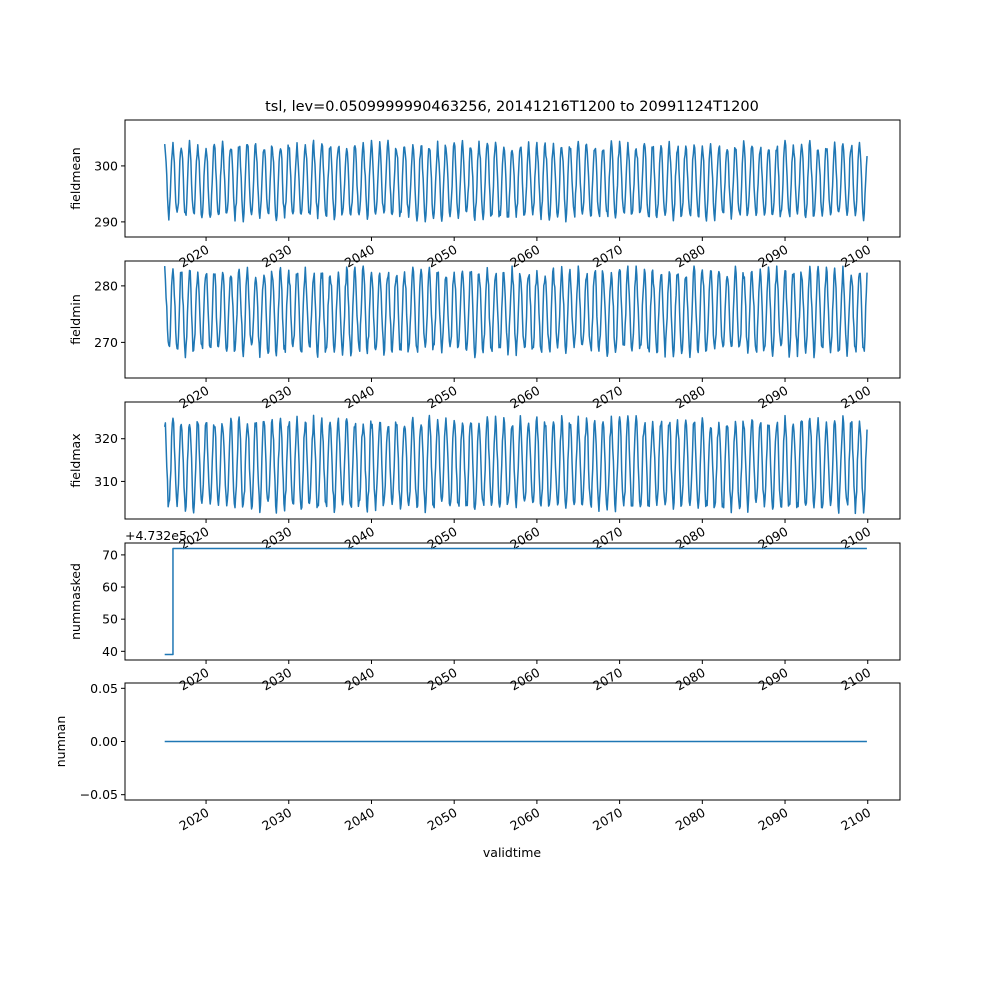 The height and width of the screenshot is (1000, 1000). I want to click on y-tick-label: 270, so click(106, 342).